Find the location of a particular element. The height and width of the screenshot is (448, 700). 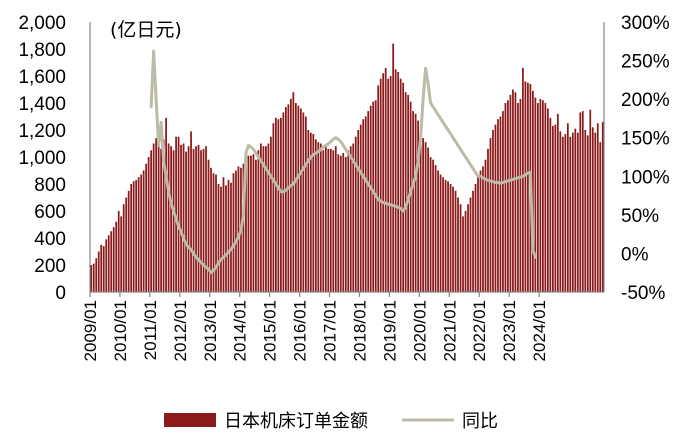

right-tick-label: 0% is located at coordinates (635, 254).